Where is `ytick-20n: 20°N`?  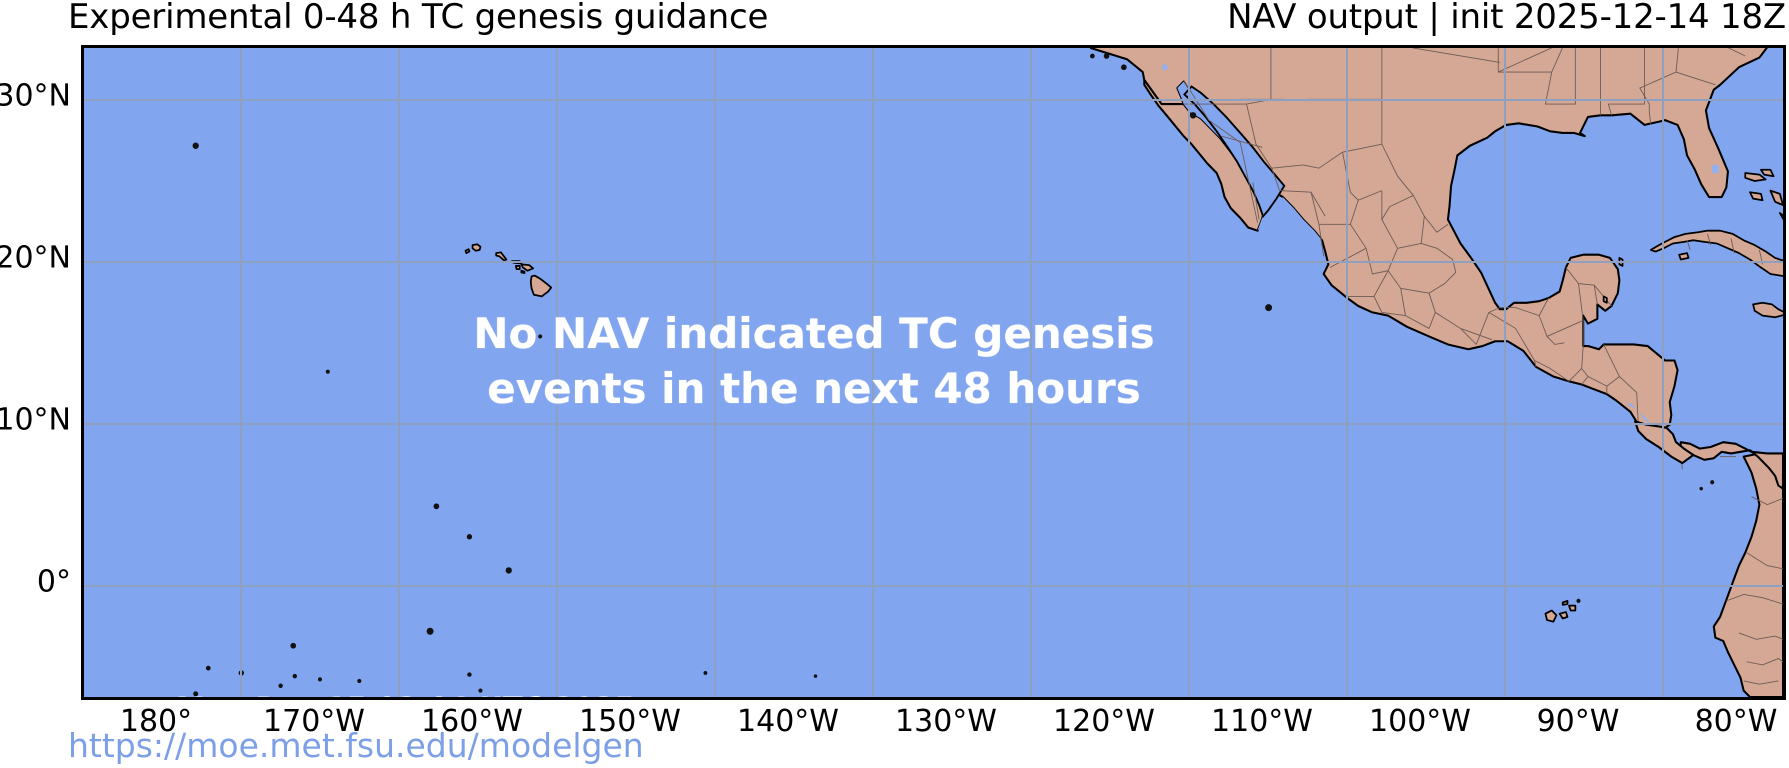 ytick-20n: 20°N is located at coordinates (35, 258).